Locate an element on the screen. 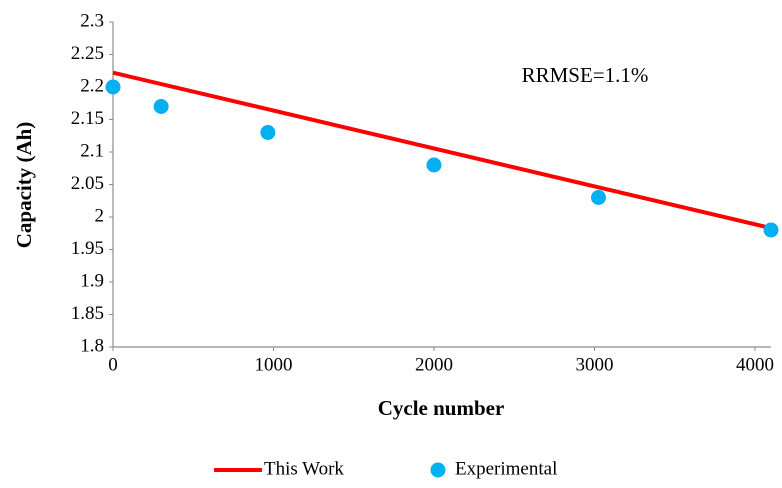  x-tick-label: 0 is located at coordinates (113, 364).